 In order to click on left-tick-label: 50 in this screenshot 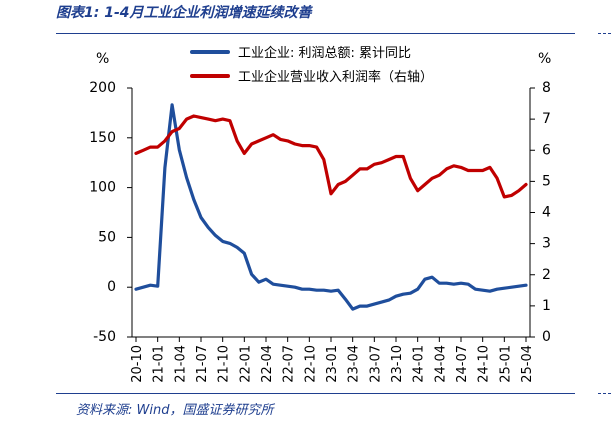, I will do `click(107, 237)`.